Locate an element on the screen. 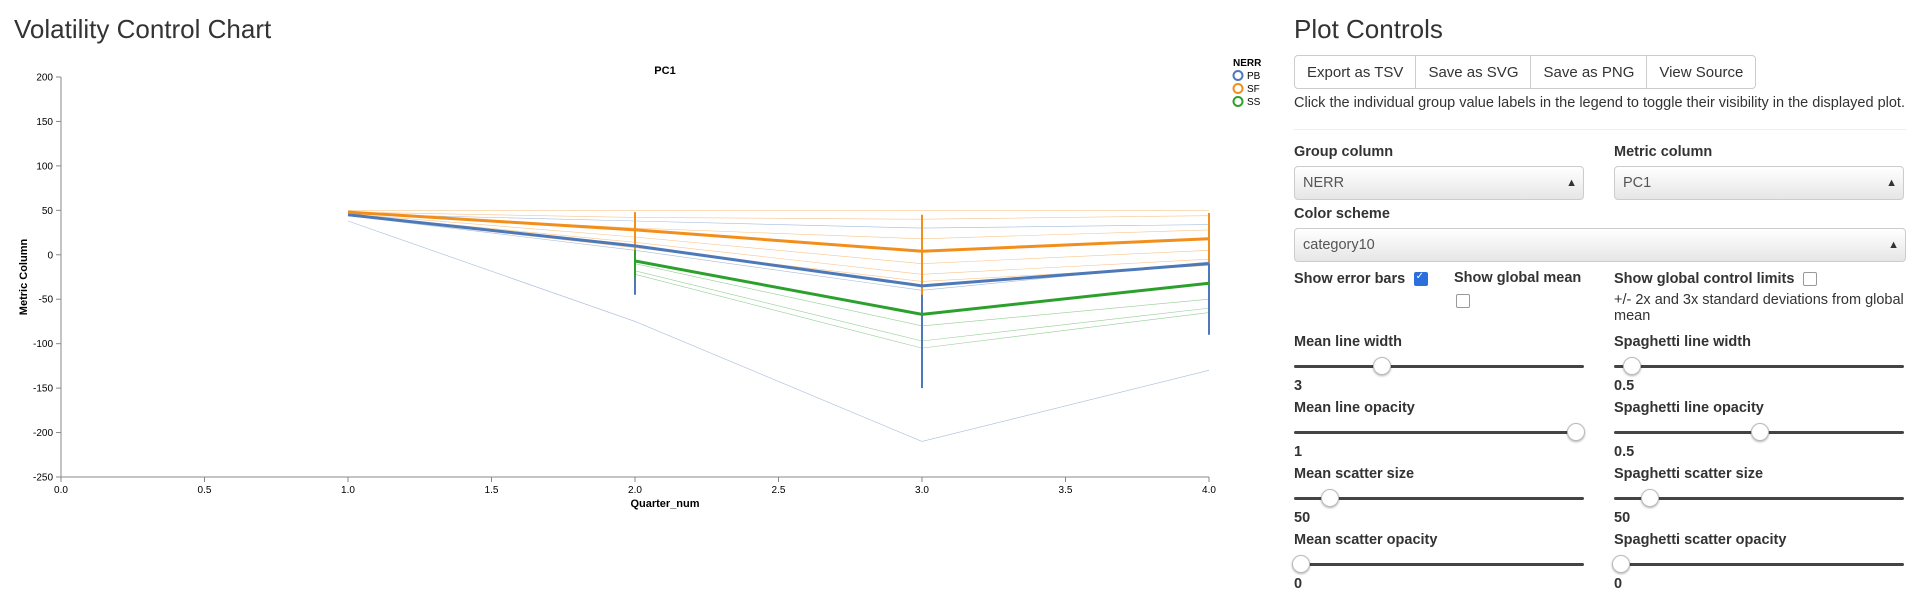  y-tick-label: 150 is located at coordinates (44, 122).